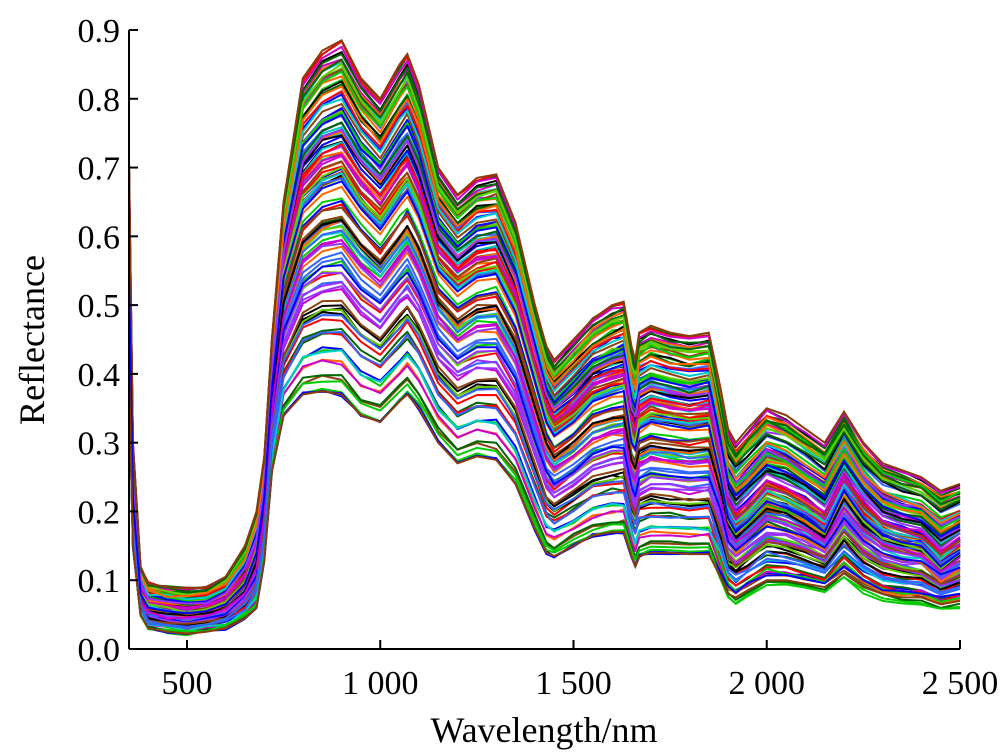 The image size is (1000, 755). Describe the element at coordinates (108, 341) in the screenshot. I see `y-ticks: 0.0 0.1 0.2 0.3 0.4 0.5 0.6 0.7 0.8 0.9` at that location.